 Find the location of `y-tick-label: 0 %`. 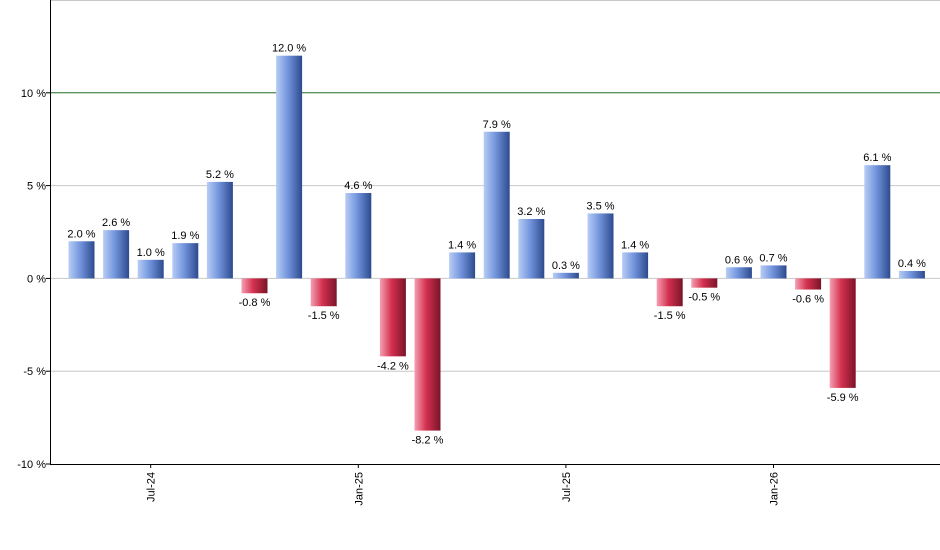

y-tick-label: 0 % is located at coordinates (36, 279).